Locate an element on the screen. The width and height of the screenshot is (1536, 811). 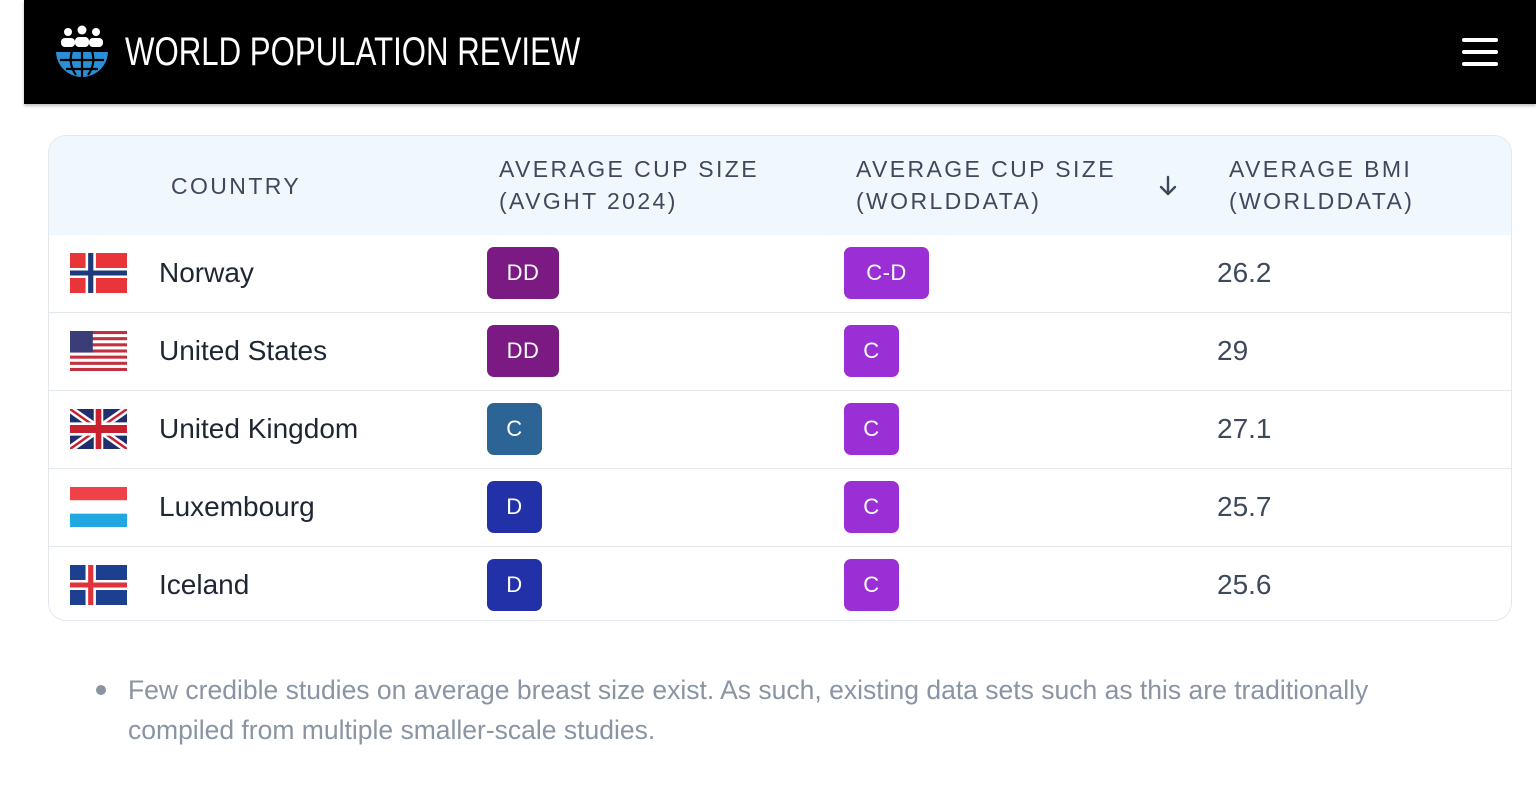
table-row: Iceland D C 25.6 is located at coordinates (780, 583).